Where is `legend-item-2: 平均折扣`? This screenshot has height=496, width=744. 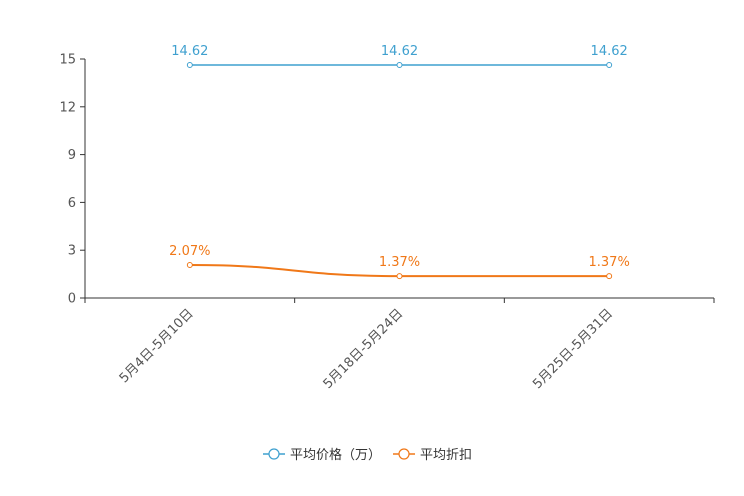 legend-item-2: 平均折扣 is located at coordinates (432, 455).